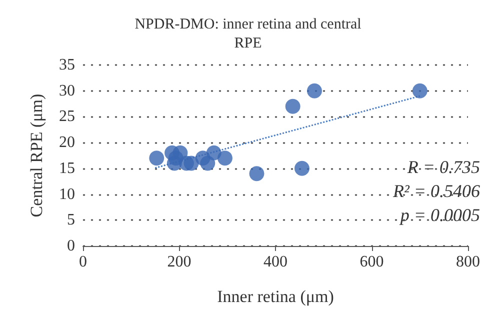  I want to click on x-tick-label: 200, so click(179, 262).